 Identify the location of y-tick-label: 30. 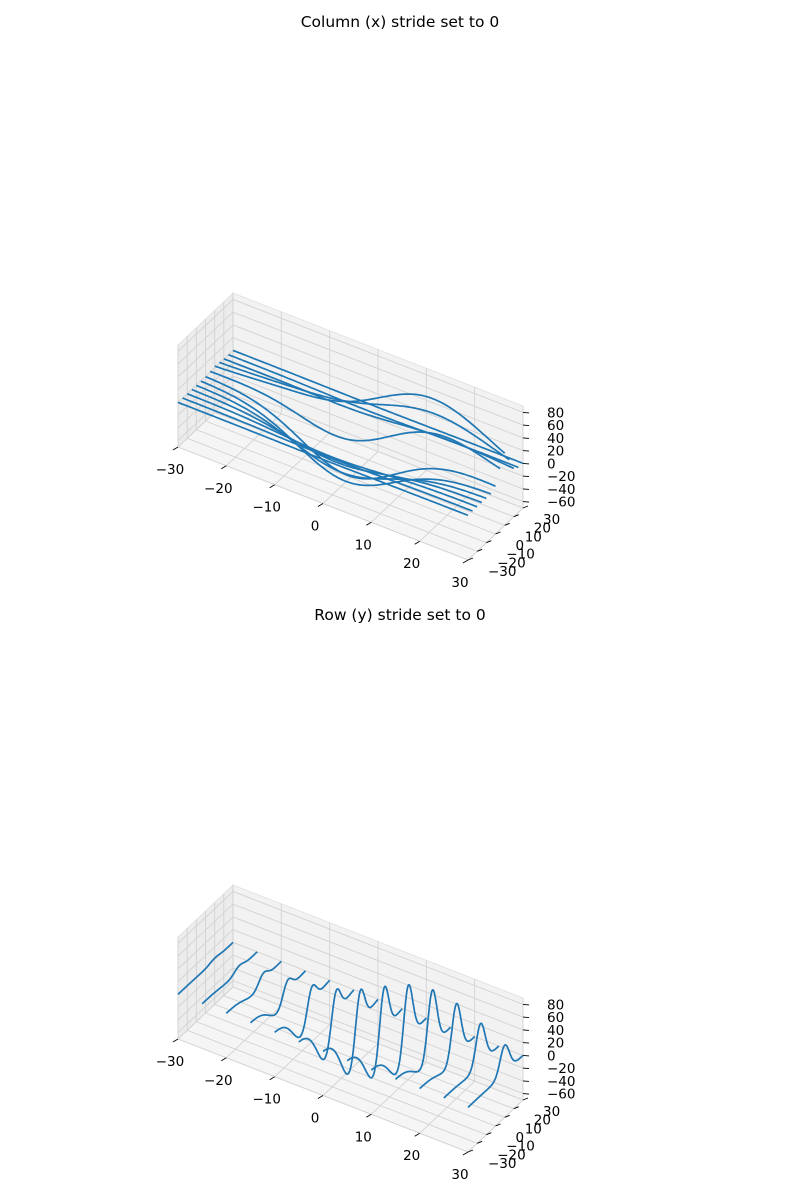
(551, 1112).